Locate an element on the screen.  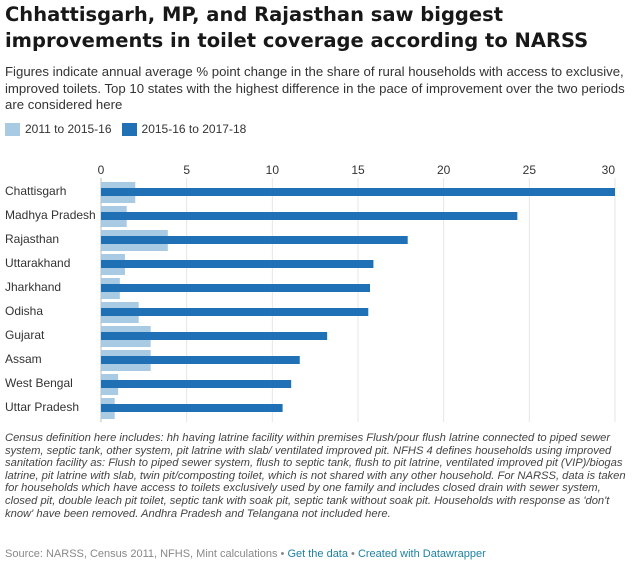
category-label: Madhya Pradesh is located at coordinates (50, 215).